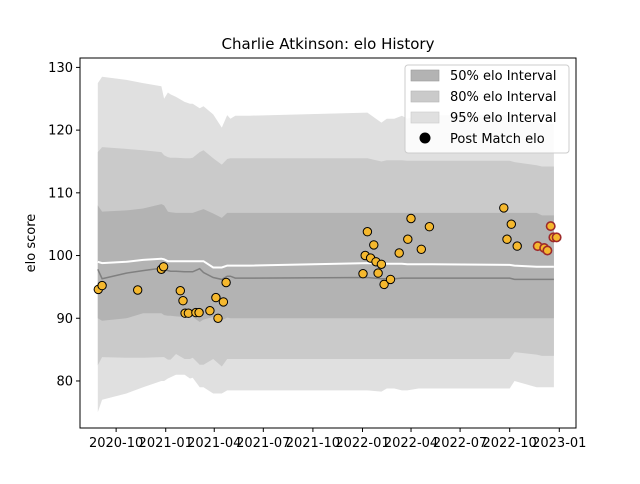  Describe the element at coordinates (460, 443) in the screenshot. I see `x-tick-label: 2022-07` at that location.